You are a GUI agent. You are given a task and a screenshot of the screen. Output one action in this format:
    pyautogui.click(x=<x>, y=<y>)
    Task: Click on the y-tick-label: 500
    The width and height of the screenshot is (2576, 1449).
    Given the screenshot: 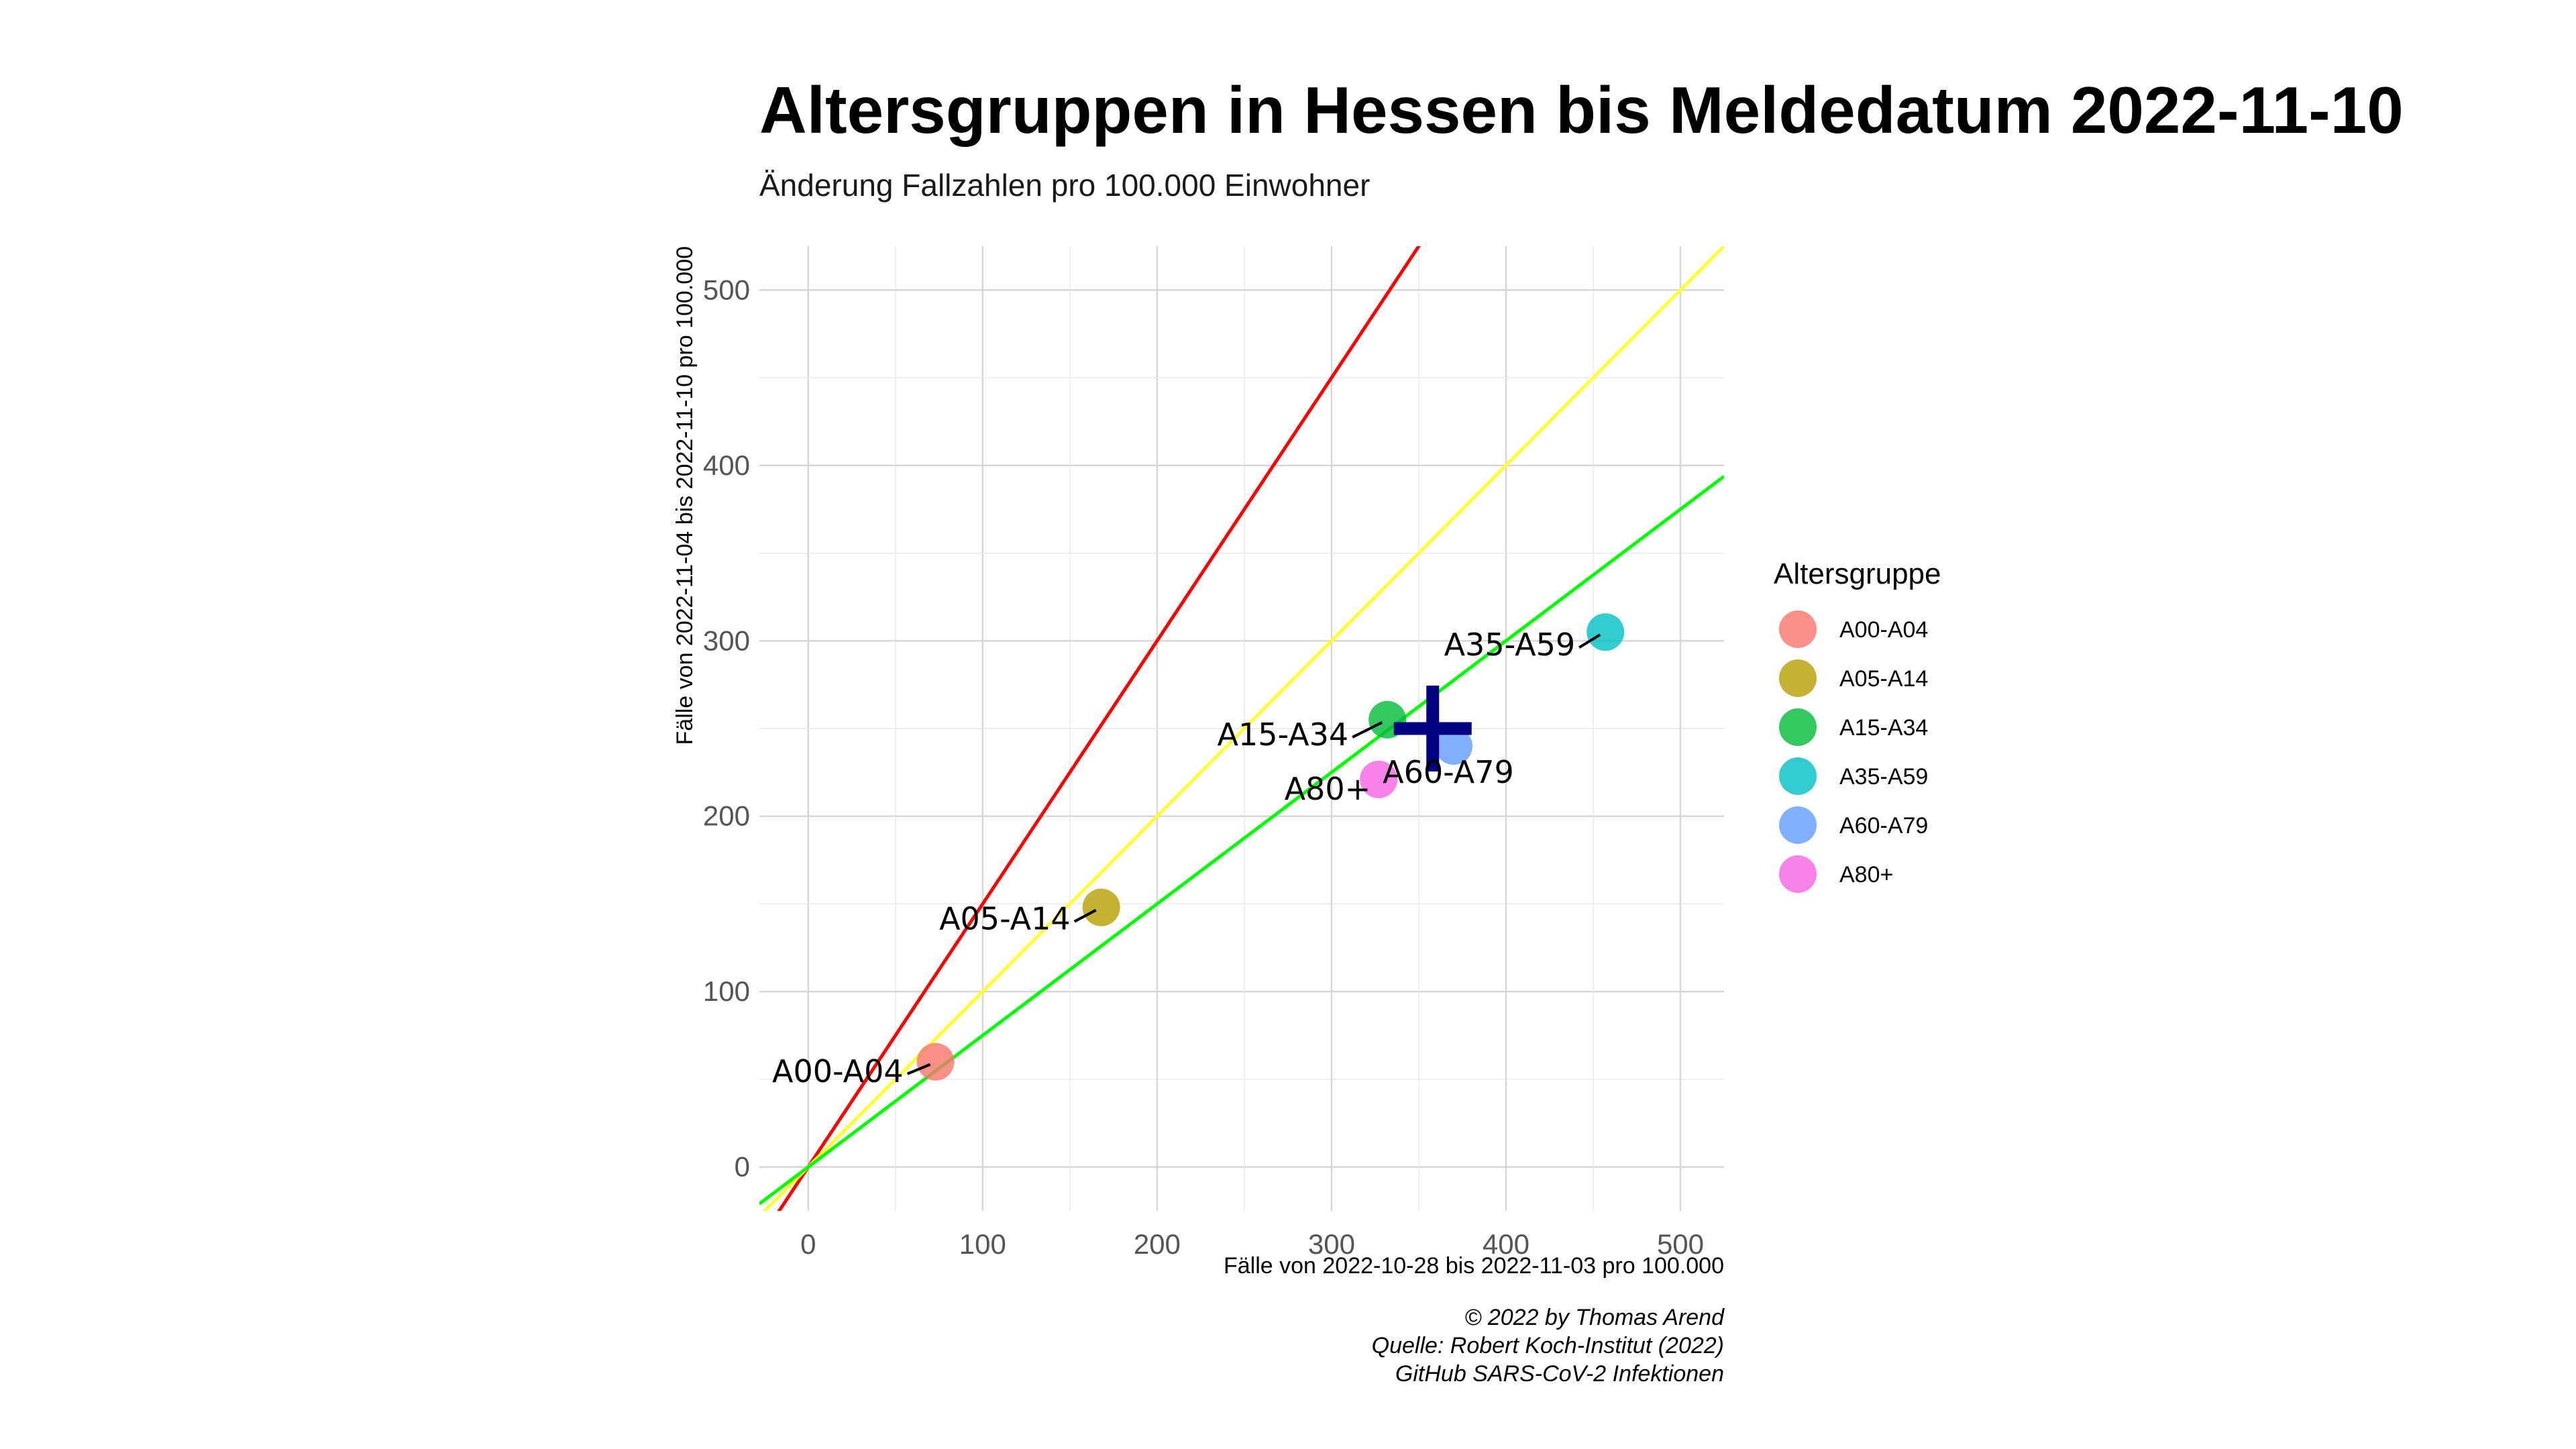 What is the action you would take?
    pyautogui.click(x=726, y=289)
    